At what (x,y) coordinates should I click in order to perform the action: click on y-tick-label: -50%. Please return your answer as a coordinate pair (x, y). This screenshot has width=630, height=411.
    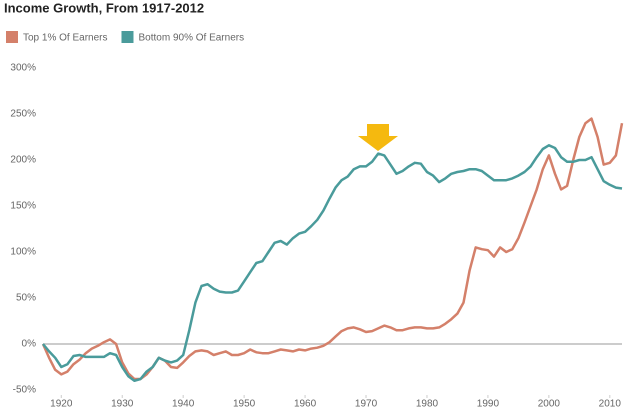
    Looking at the image, I should click on (24, 390).